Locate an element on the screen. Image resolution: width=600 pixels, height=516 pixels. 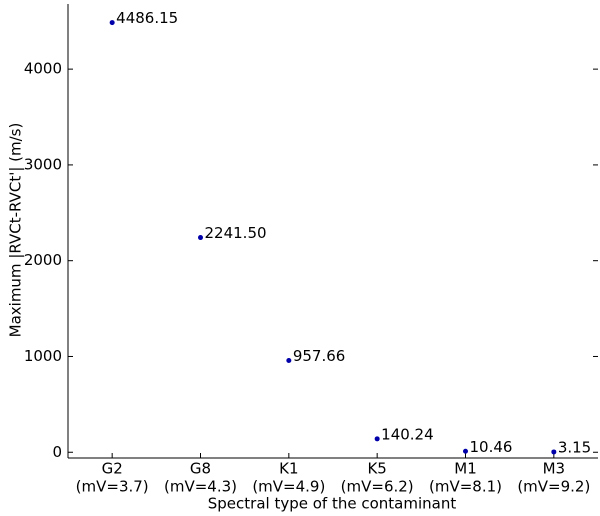
x-tick-label: G8 is located at coordinates (200, 469).